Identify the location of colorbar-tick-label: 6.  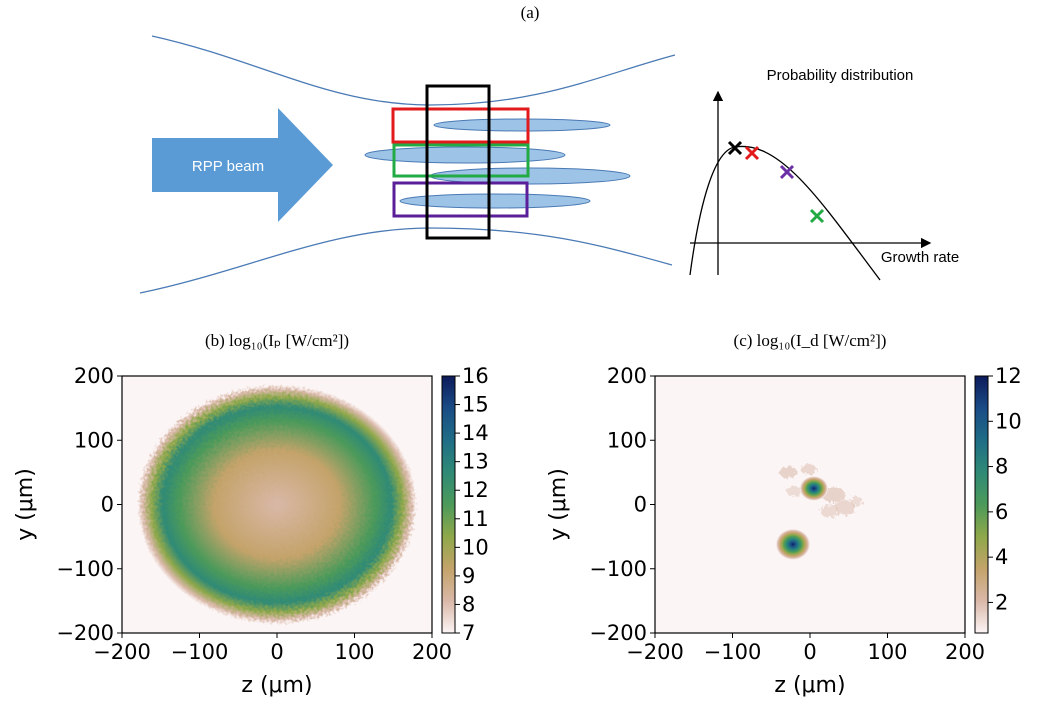
(1001, 512).